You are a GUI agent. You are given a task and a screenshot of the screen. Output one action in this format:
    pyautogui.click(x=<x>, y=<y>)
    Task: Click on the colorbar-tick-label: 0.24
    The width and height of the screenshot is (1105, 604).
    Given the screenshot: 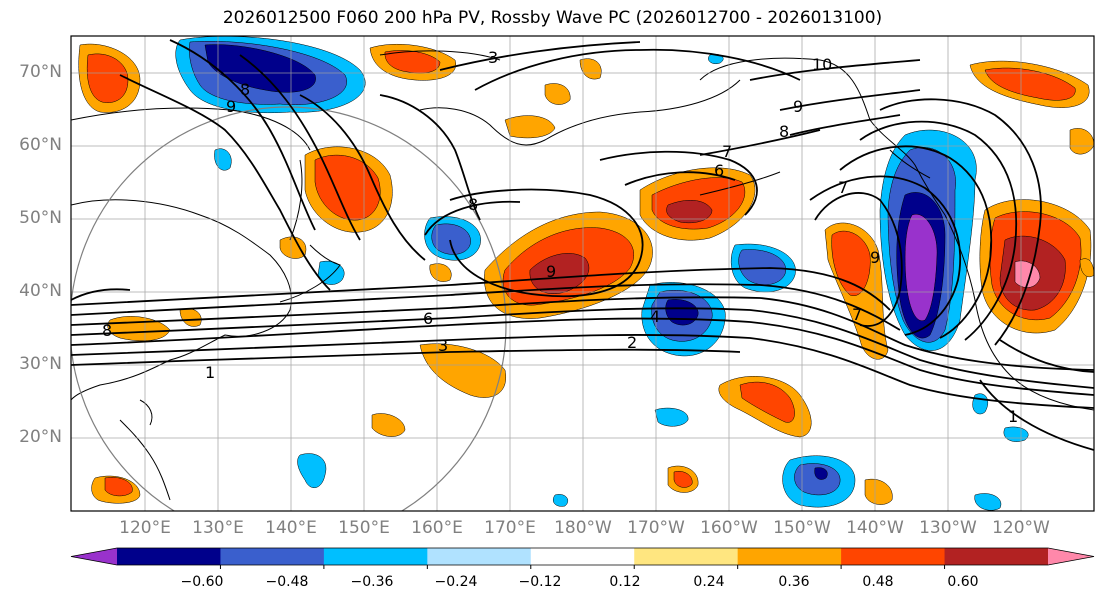 What is the action you would take?
    pyautogui.click(x=709, y=582)
    